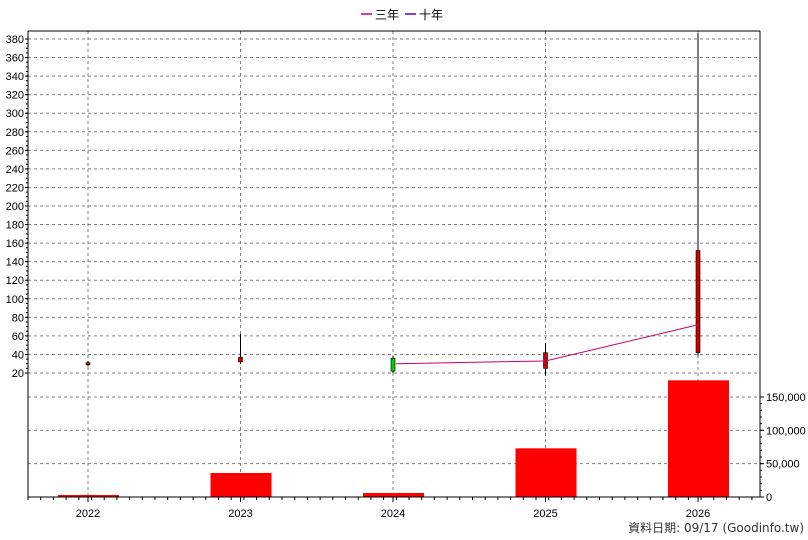 This screenshot has height=540, width=808. I want to click on price-tick-label: 200, so click(15, 207).